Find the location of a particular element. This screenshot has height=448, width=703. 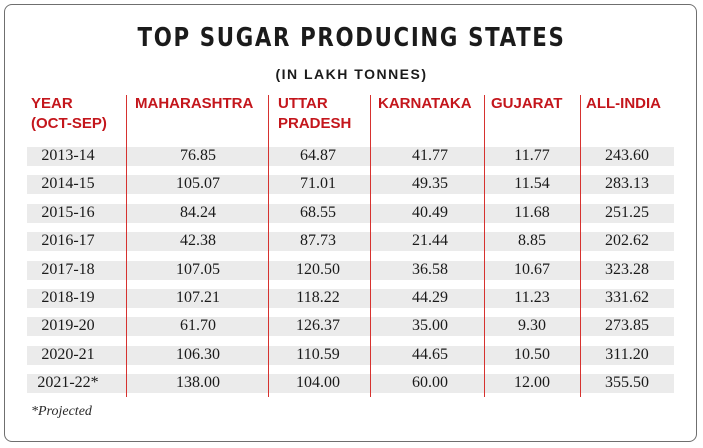

cell-uttar-pradesh: 71.01 is located at coordinates (318, 183).